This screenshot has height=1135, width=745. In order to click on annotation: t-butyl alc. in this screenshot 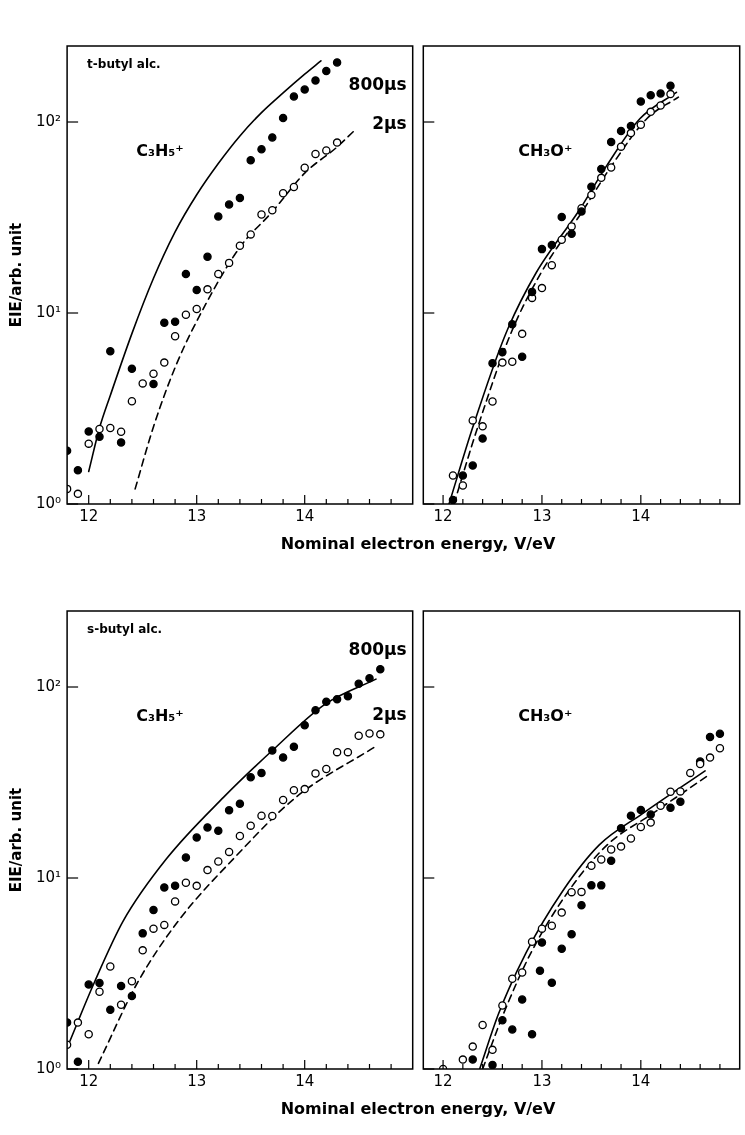, I will do `click(124, 64)`.